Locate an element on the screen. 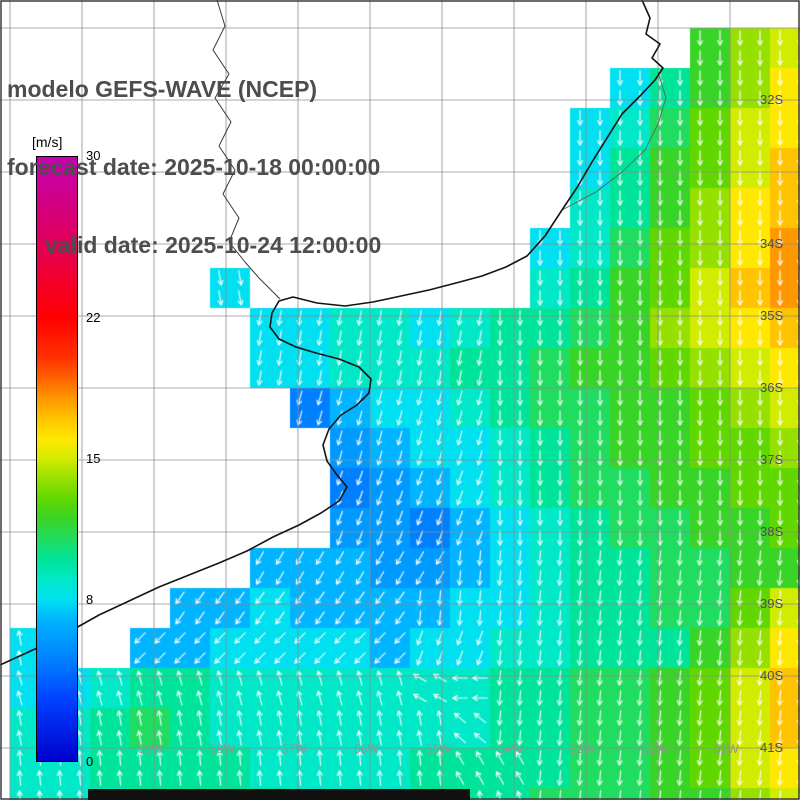 The height and width of the screenshot is (800, 800). lon-label: 58W is located at coordinates (222, 749).